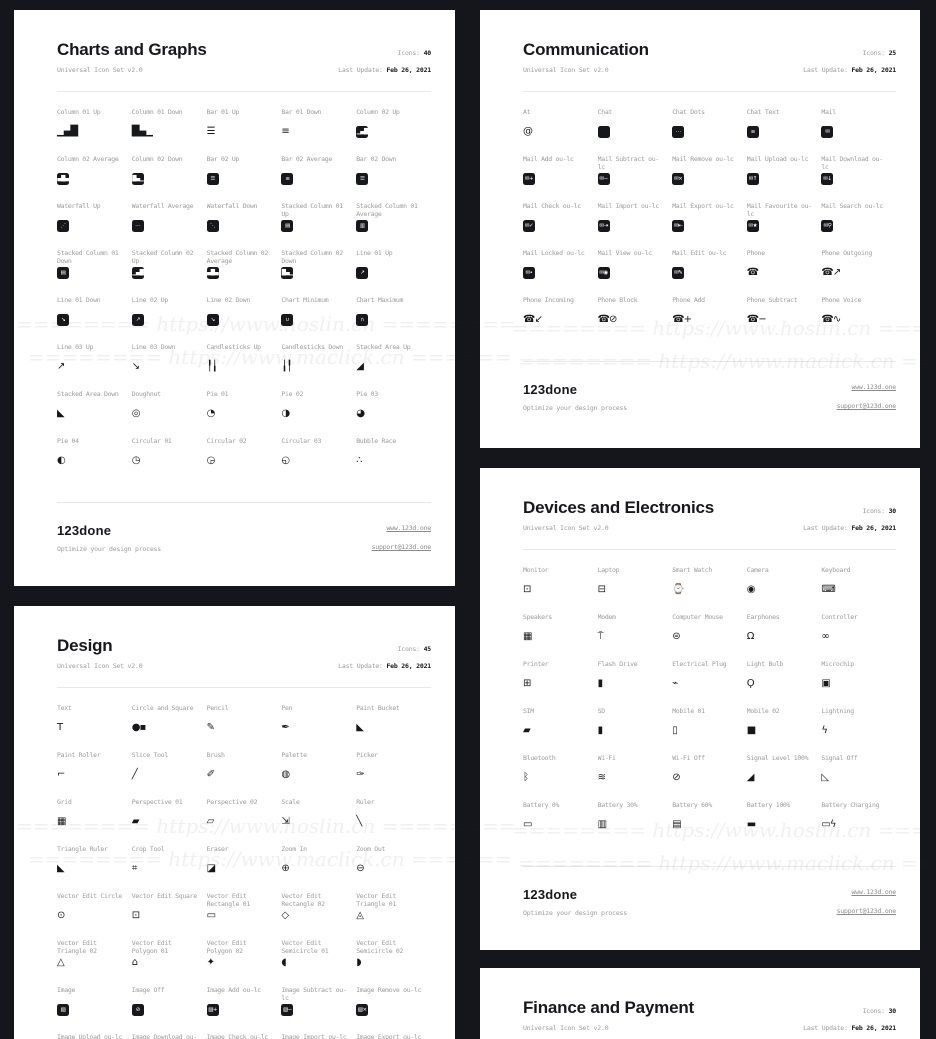  Describe the element at coordinates (678, 131) in the screenshot. I see `chat-dots-icon: ⋯` at that location.